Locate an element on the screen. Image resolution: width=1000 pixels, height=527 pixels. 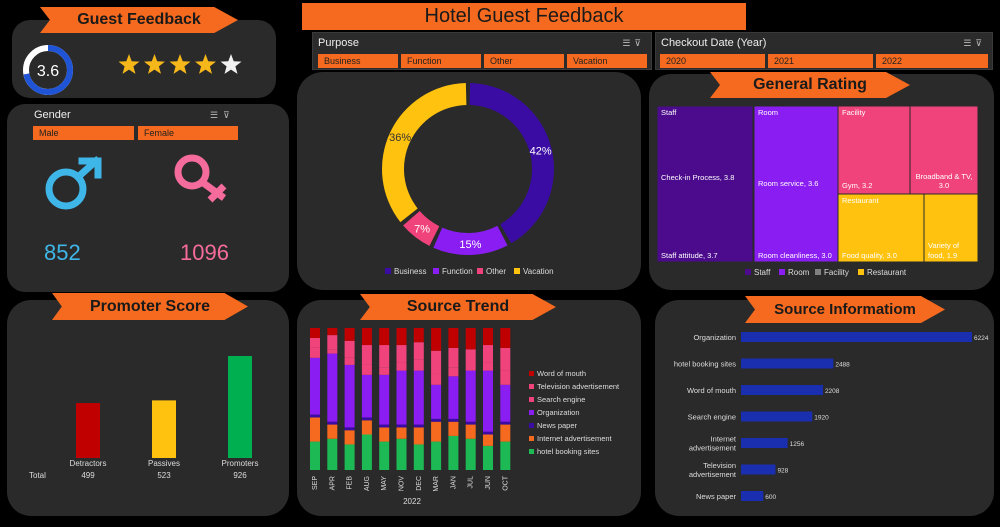
chip-2022: 2022 is located at coordinates (932, 61).